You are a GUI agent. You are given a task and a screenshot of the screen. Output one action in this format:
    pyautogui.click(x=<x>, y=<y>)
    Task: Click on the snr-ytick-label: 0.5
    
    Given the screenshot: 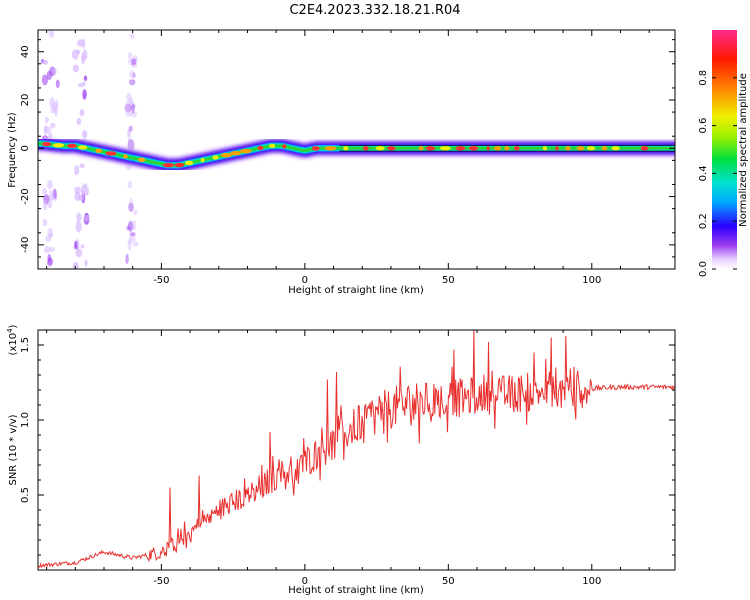 What is the action you would take?
    pyautogui.click(x=25, y=495)
    